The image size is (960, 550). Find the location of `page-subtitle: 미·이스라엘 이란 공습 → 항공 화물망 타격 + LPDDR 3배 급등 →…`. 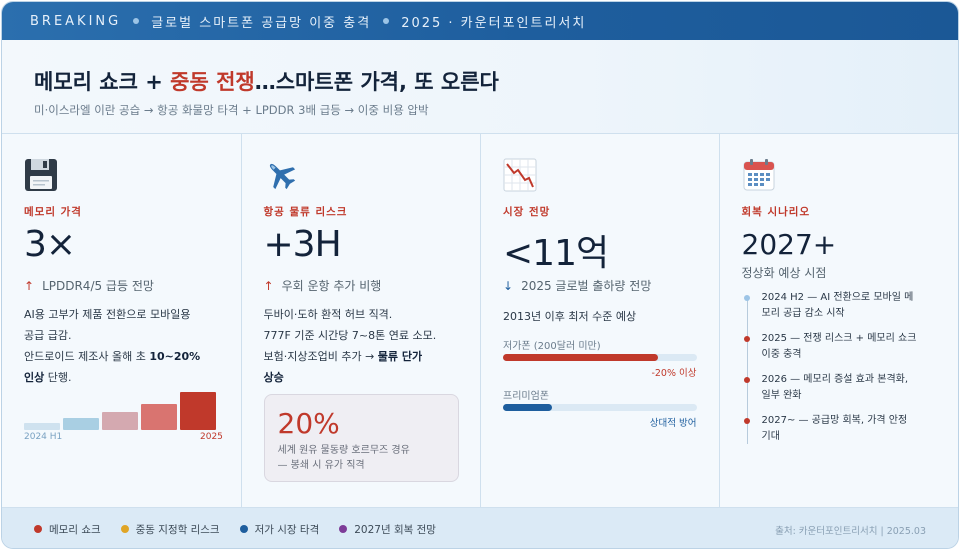

page-subtitle: 미·이스라엘 이란 공습 → 항공 화물망 타격 + LPDDR 3배 급등 →… is located at coordinates (231, 110).